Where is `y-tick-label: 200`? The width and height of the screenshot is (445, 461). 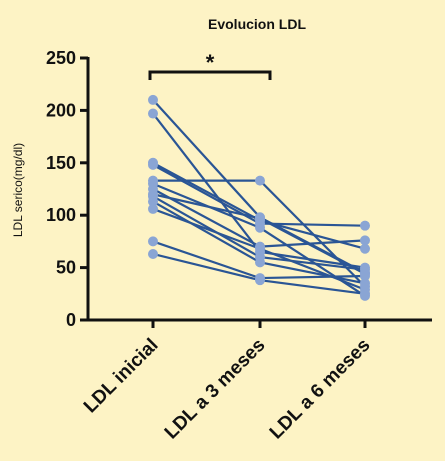
y-tick-label: 200 is located at coordinates (61, 110).